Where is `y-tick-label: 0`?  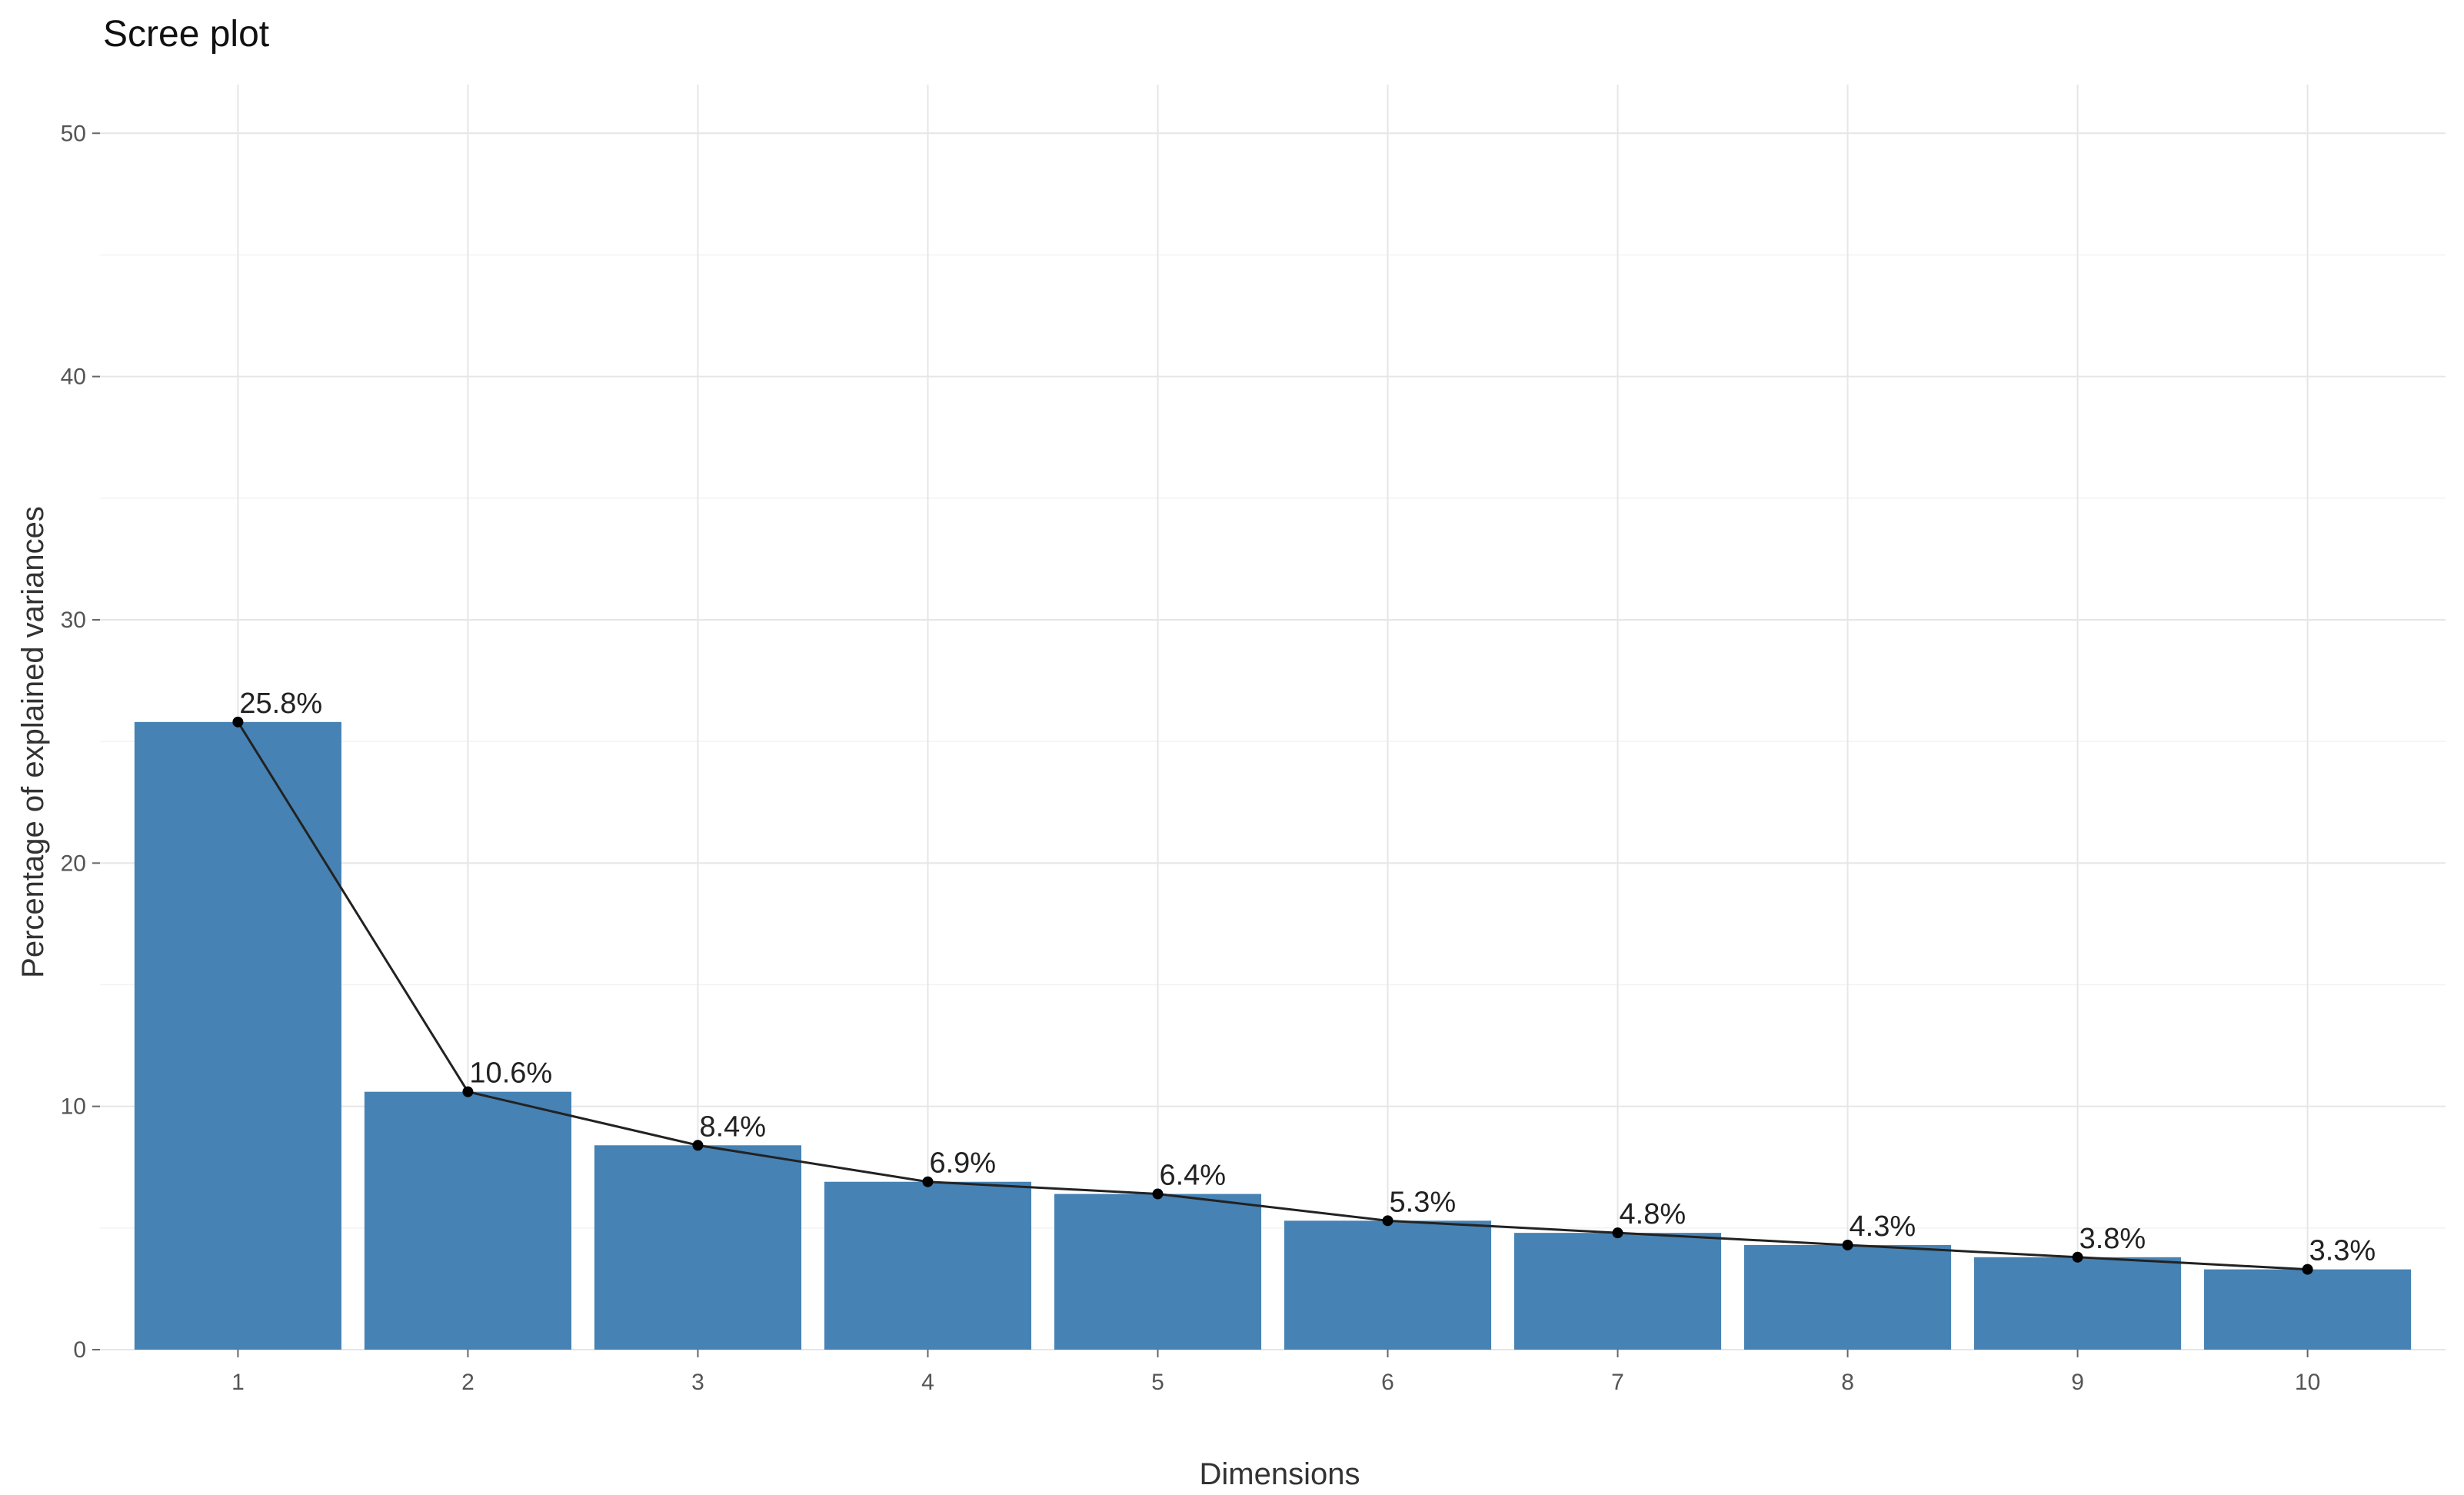 y-tick-label: 0 is located at coordinates (79, 1350).